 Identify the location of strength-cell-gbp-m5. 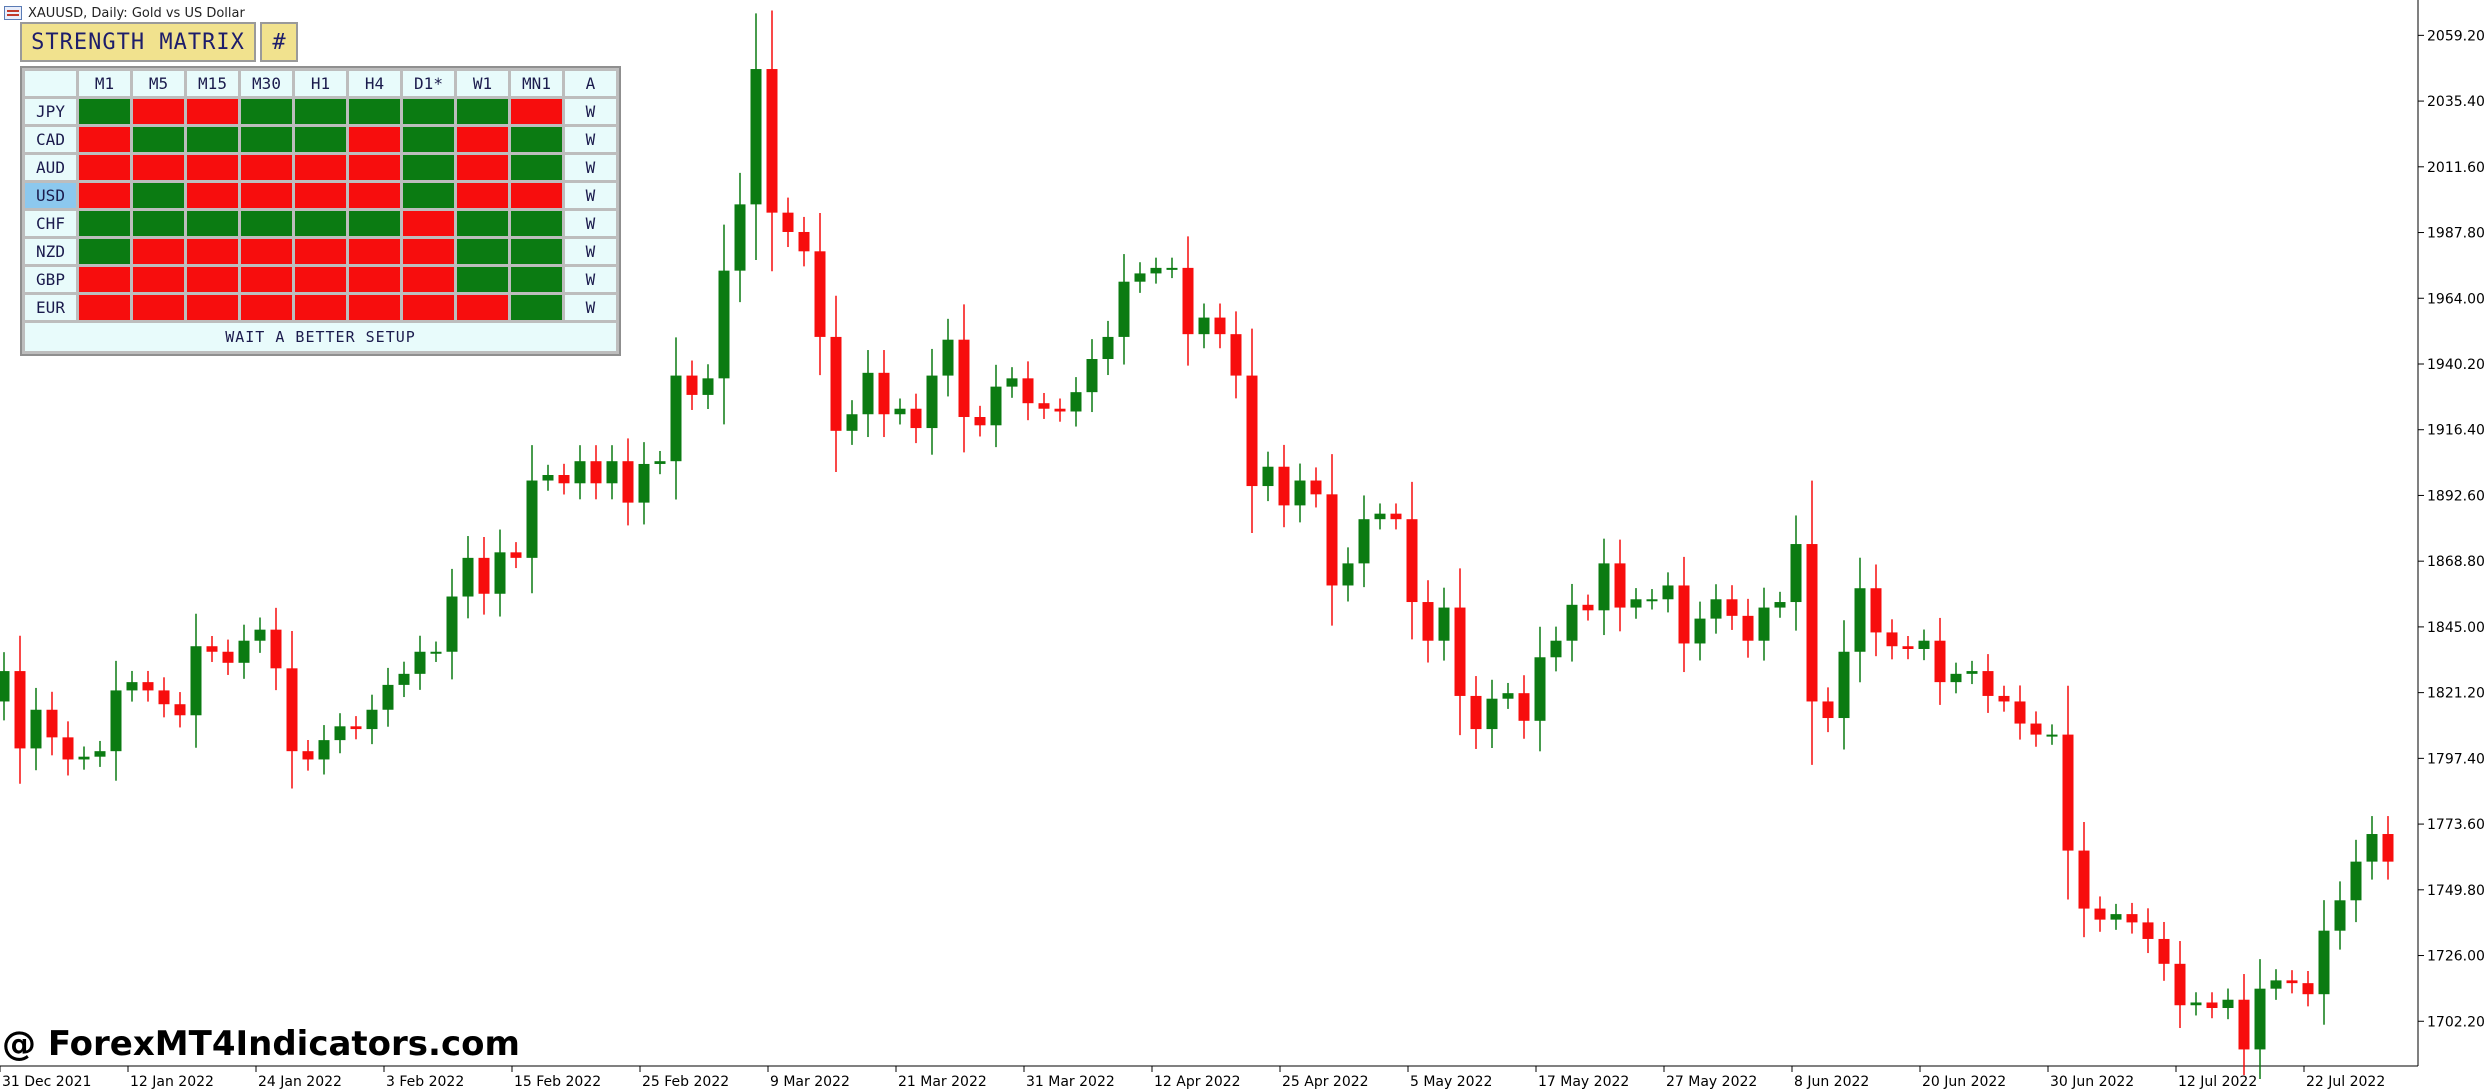
(158, 279).